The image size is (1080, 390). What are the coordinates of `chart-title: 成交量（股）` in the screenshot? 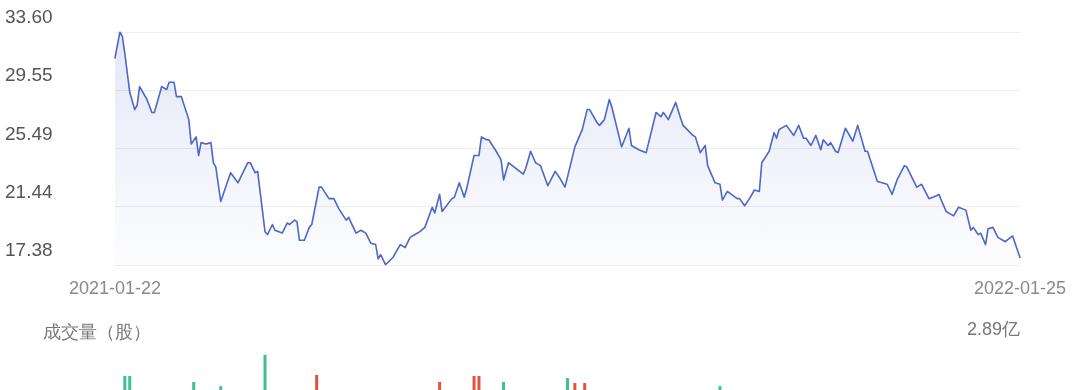 It's located at (97, 332).